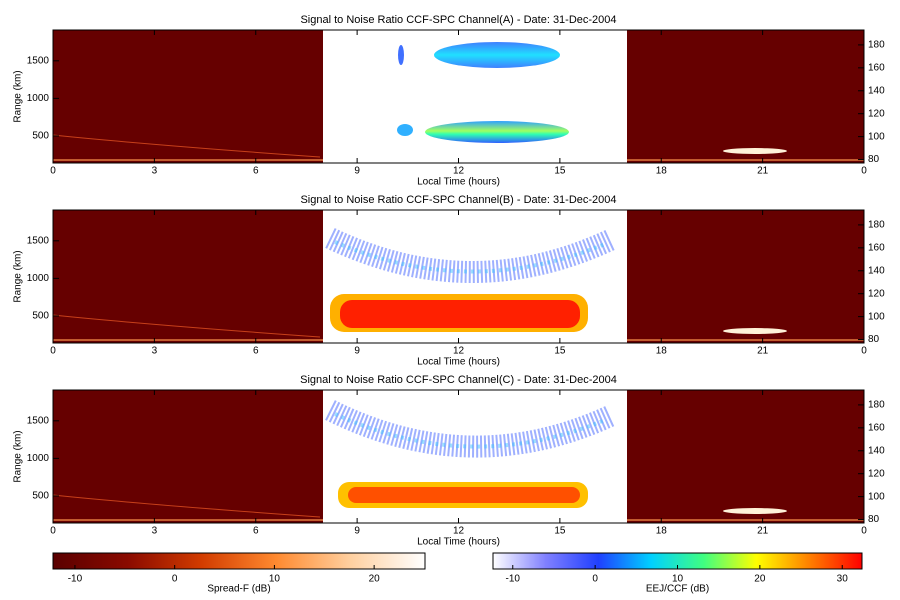 This screenshot has height=600, width=900. Describe the element at coordinates (238, 589) in the screenshot. I see `colorbar-label: Spread-F (dB)` at that location.